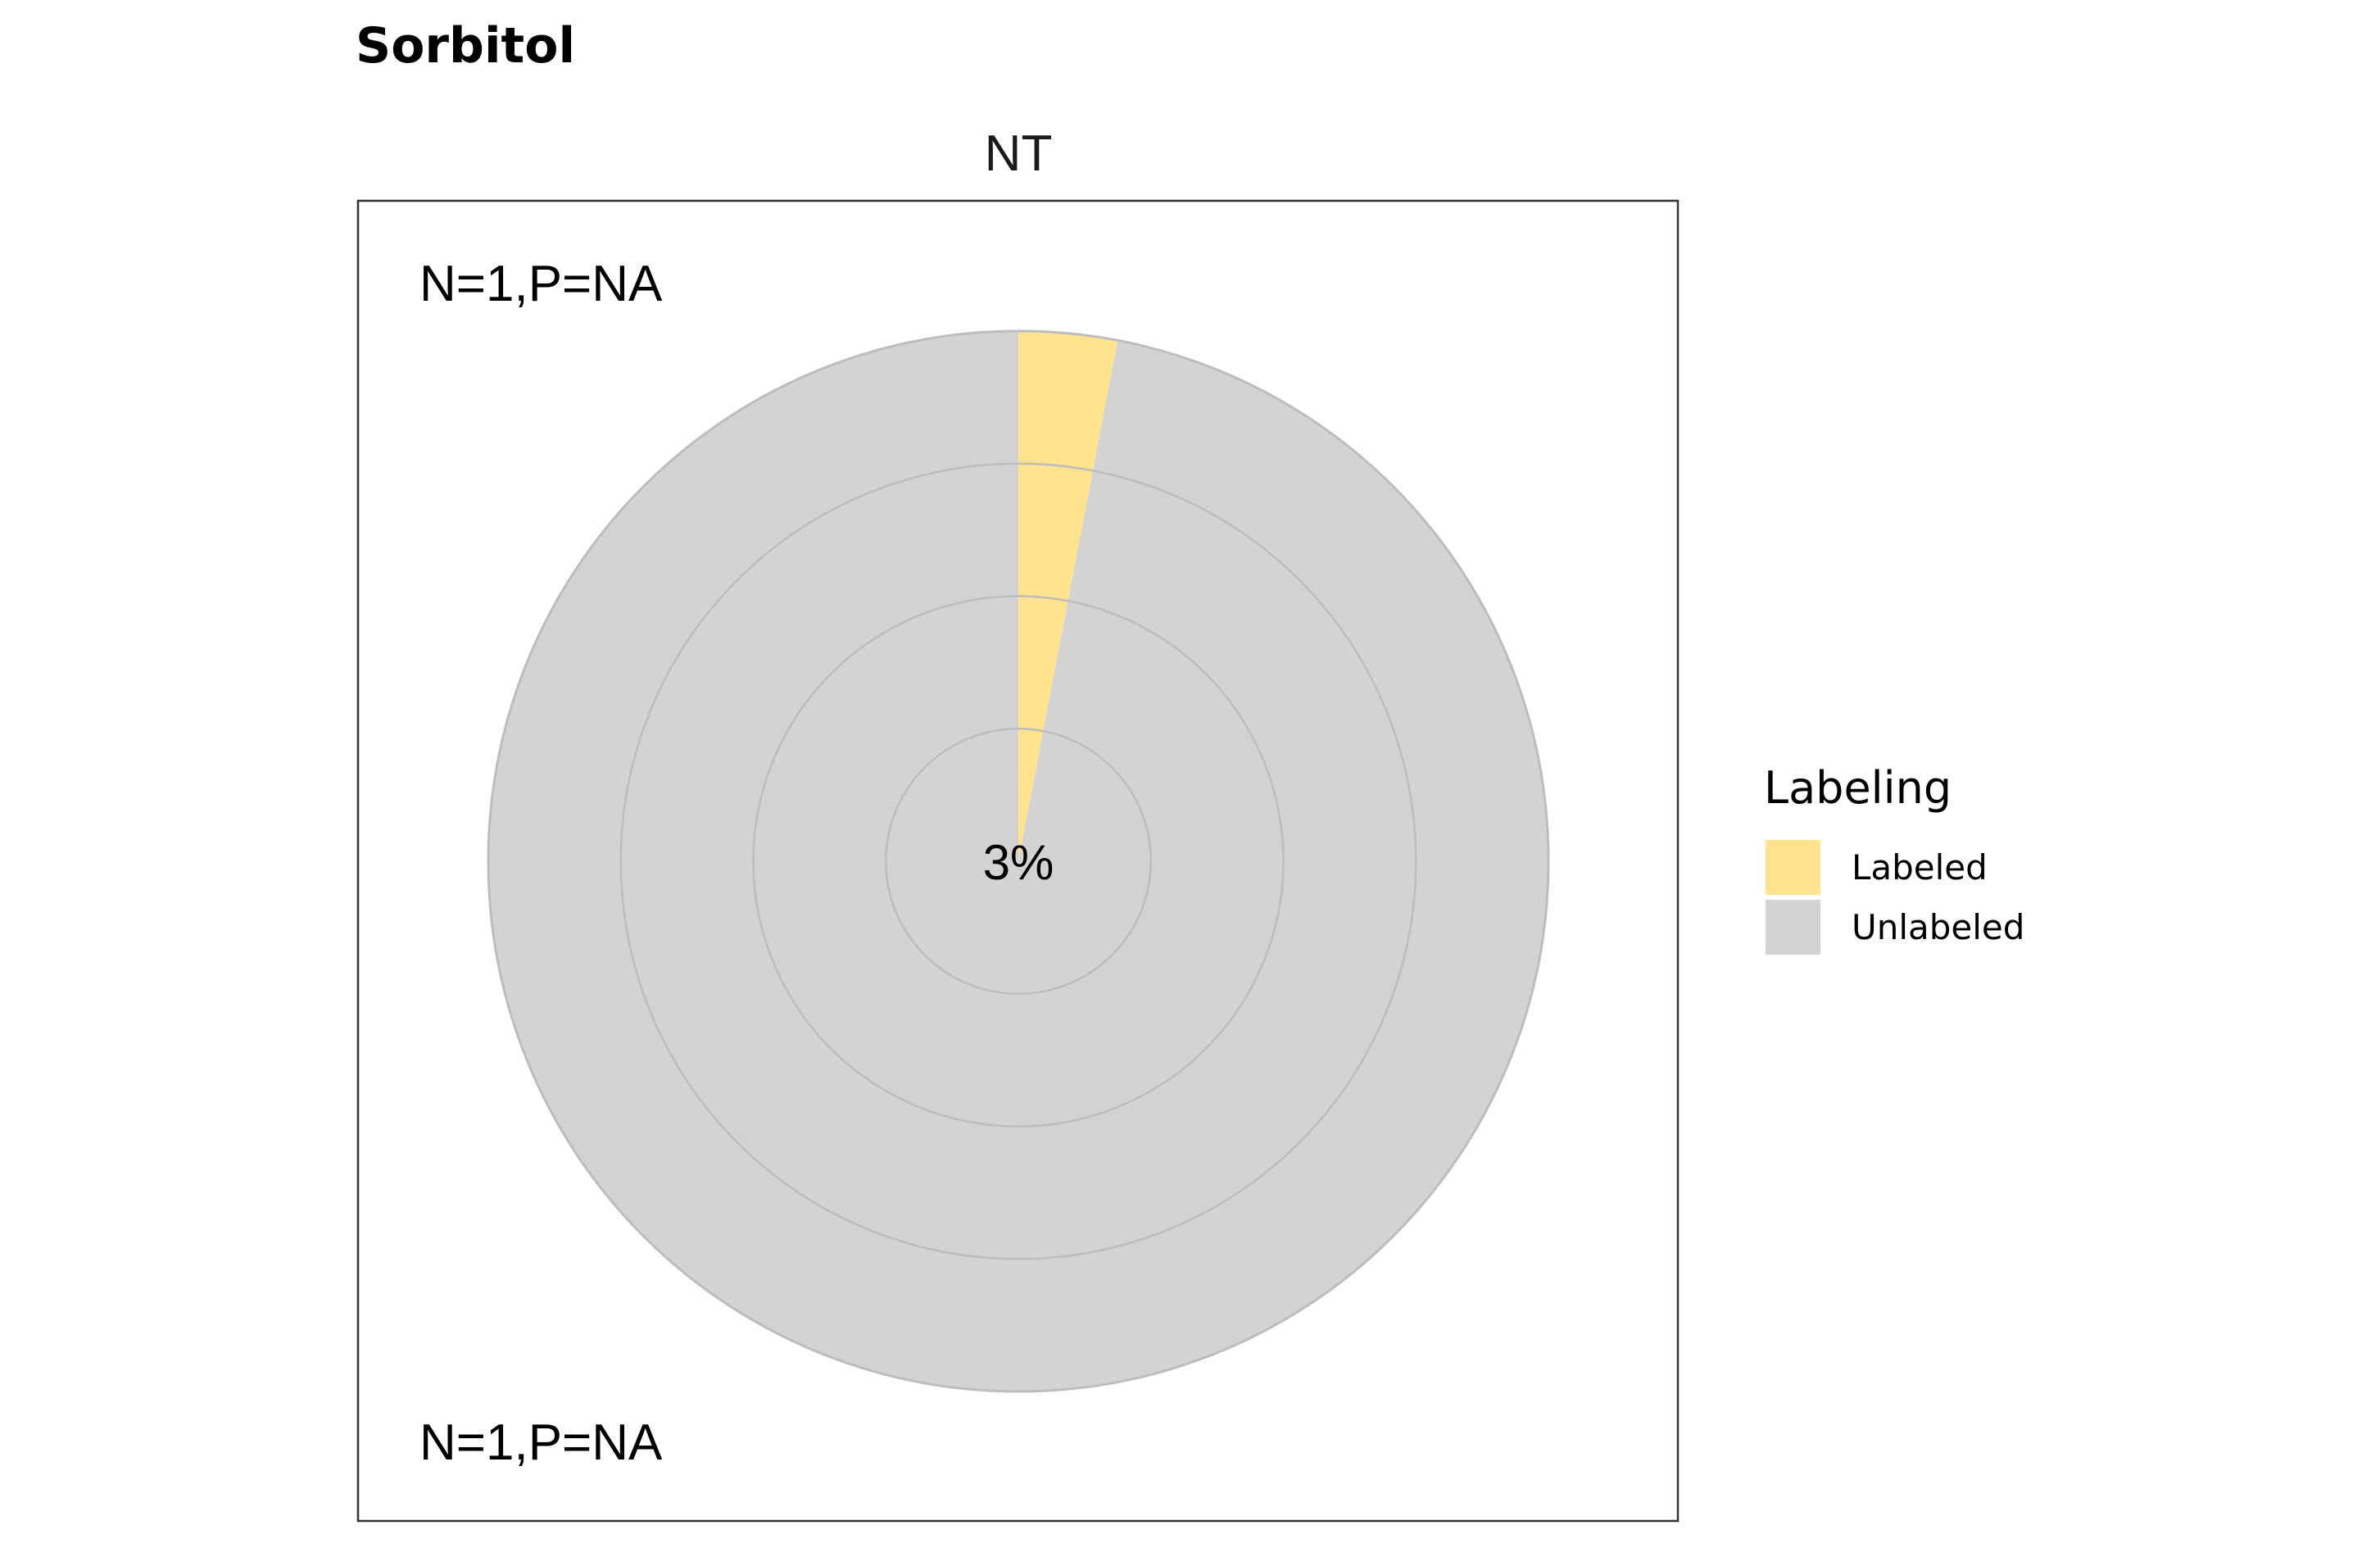  Describe the element at coordinates (1793, 928) in the screenshot. I see `legend-swatch-unlabeled` at that location.